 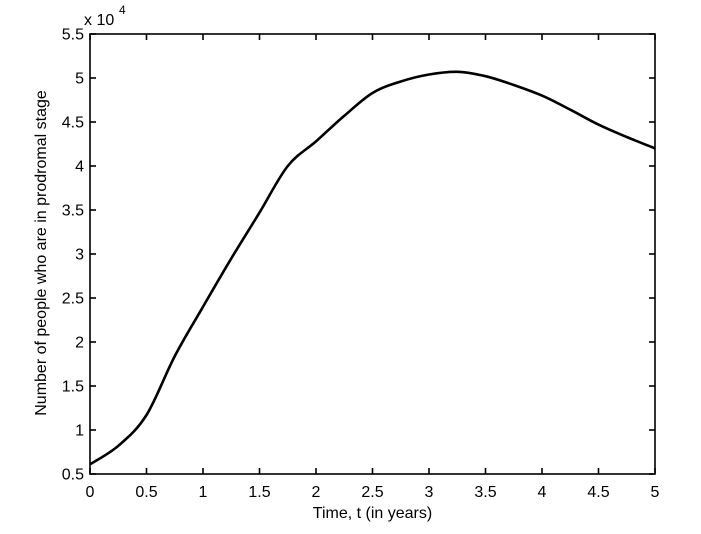 I want to click on x-tick-label: 1.5, so click(x=259, y=492).